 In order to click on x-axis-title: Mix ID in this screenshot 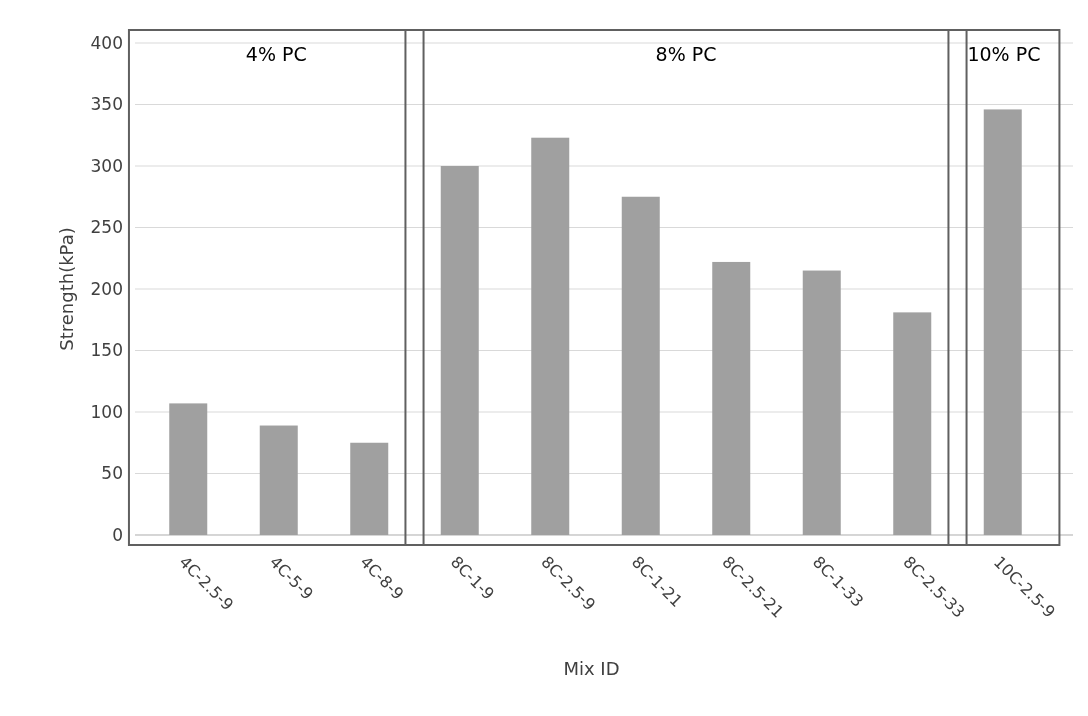, I will do `click(591, 668)`.